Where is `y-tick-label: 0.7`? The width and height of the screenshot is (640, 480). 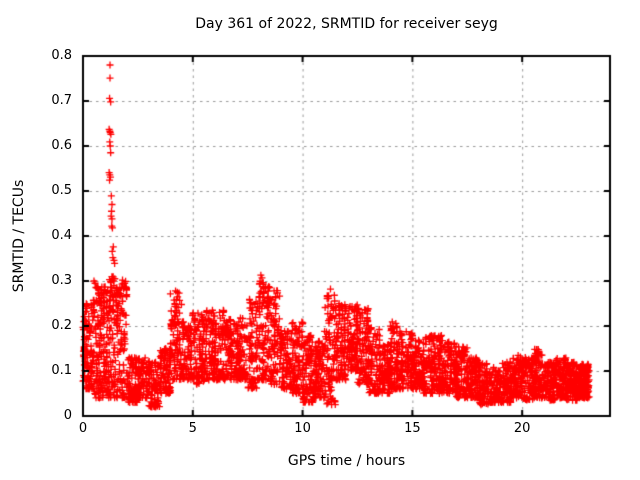 y-tick-label: 0.7 is located at coordinates (61, 100).